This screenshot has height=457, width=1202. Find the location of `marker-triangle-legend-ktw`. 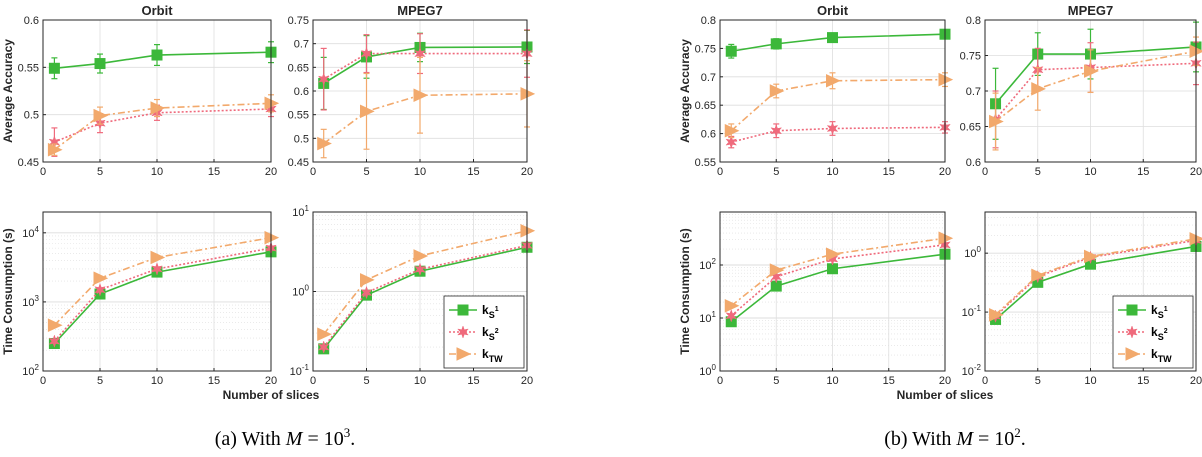

marker-triangle-legend-ktw is located at coordinates (1133, 354).